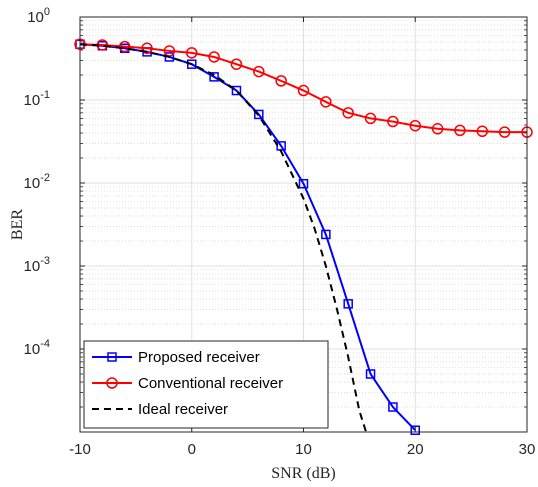 This screenshot has height=487, width=538. I want to click on y-tick-label: 10⁻², so click(37, 182).